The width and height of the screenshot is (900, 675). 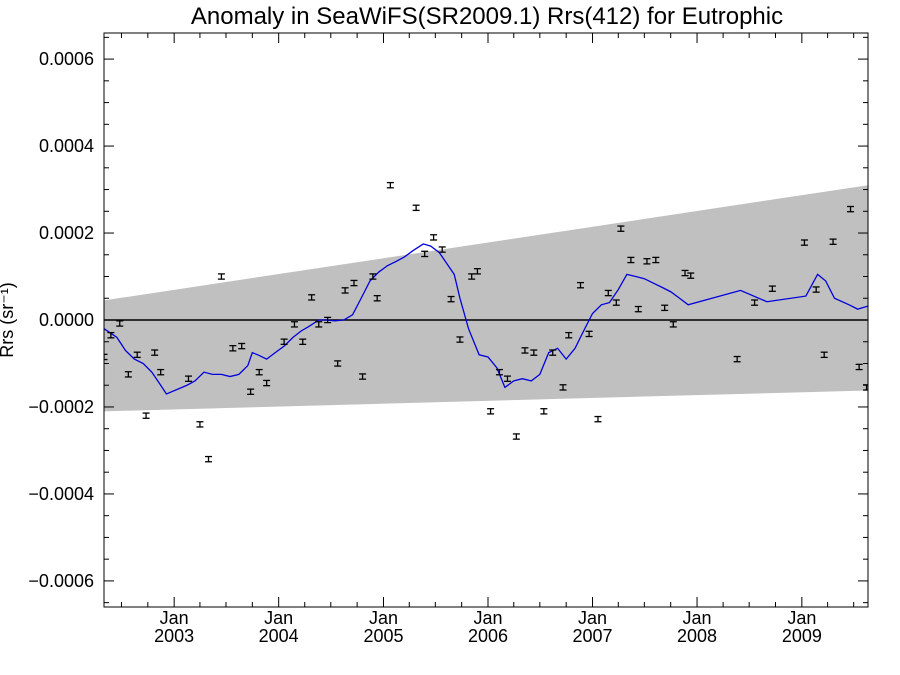 What do you see at coordinates (61, 581) in the screenshot?
I see `y-tick-label: −0.0006` at bounding box center [61, 581].